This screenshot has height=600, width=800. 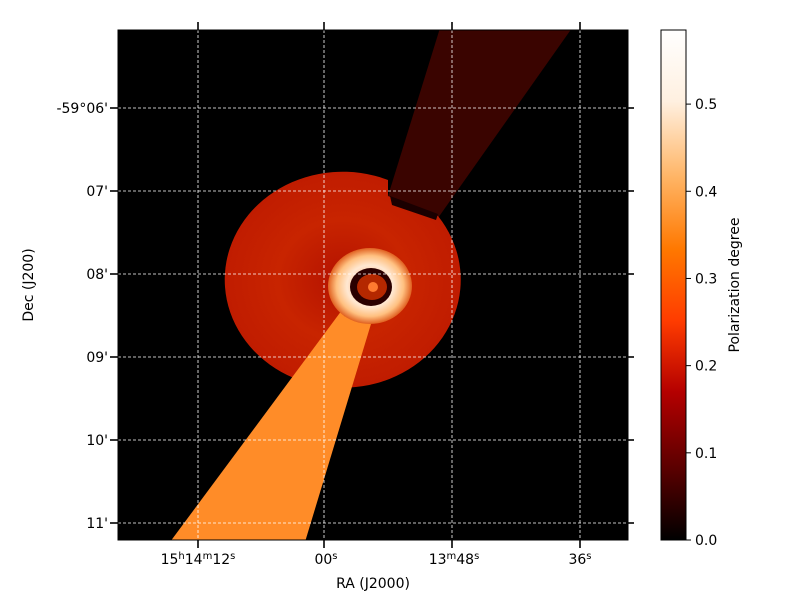 What do you see at coordinates (414, 208) in the screenshot?
I see `cone-edge-shadow` at bounding box center [414, 208].